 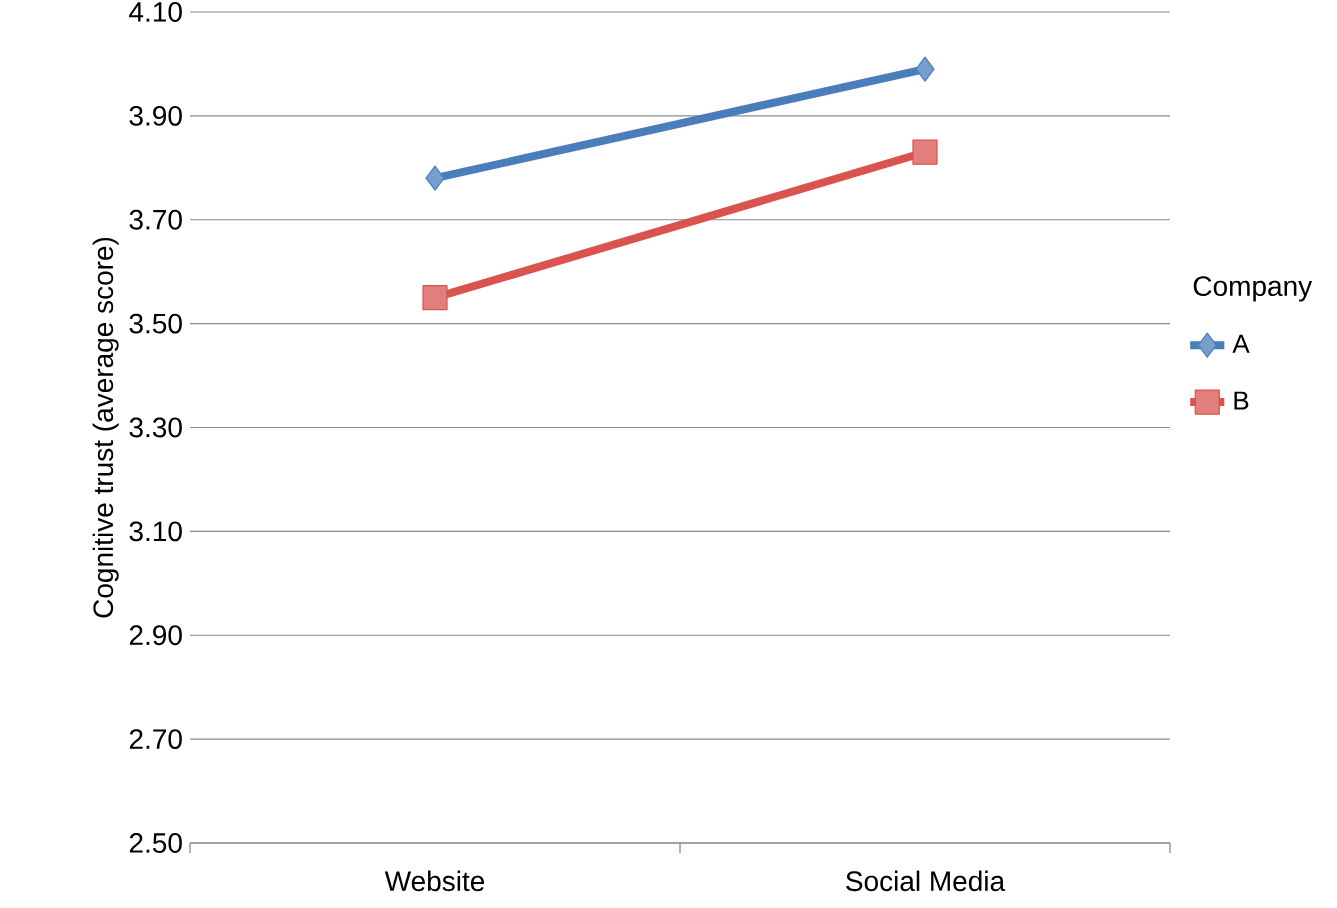 I want to click on y-tick-label: 2.90, so click(x=155, y=635).